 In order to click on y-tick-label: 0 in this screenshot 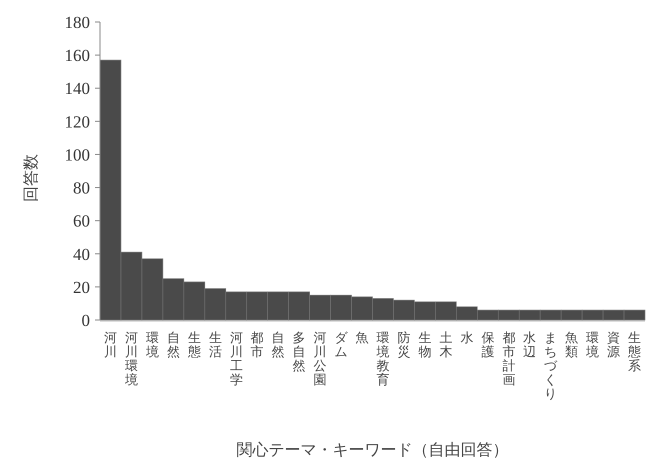, I will do `click(86, 320)`.